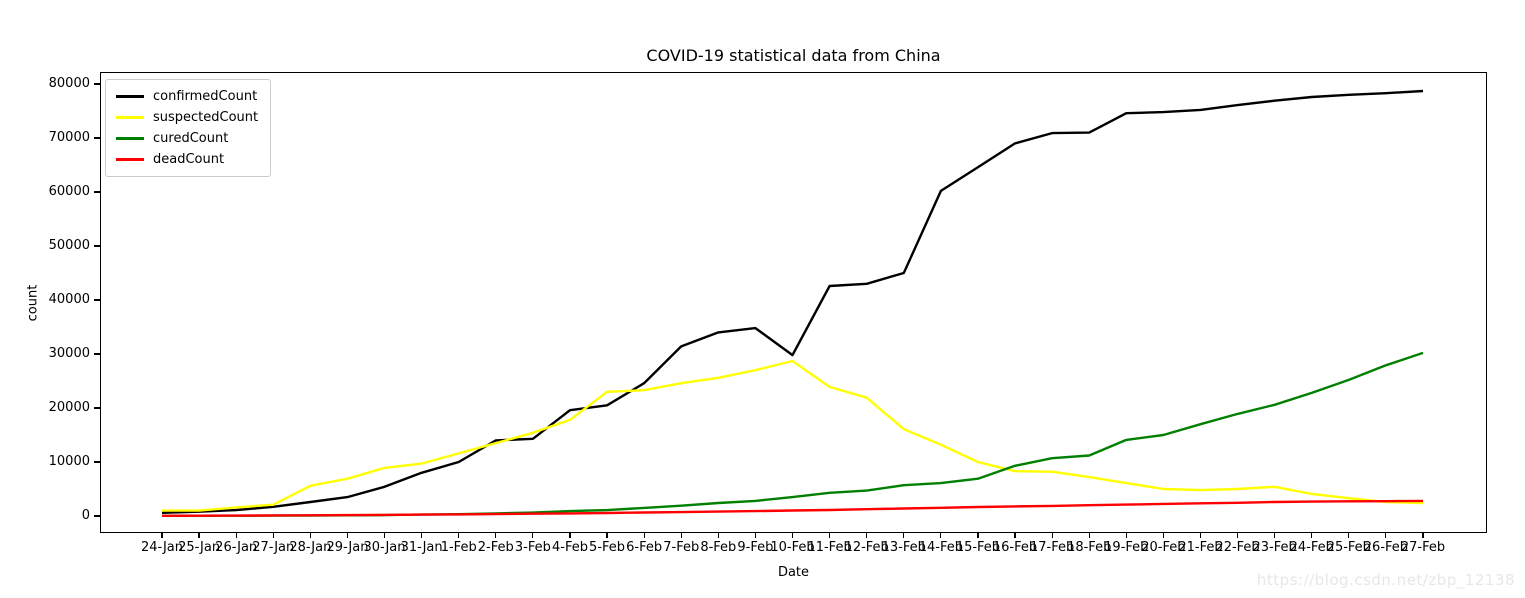  What do you see at coordinates (273, 547) in the screenshot?
I see `x-tick-label: 27-Jan` at bounding box center [273, 547].